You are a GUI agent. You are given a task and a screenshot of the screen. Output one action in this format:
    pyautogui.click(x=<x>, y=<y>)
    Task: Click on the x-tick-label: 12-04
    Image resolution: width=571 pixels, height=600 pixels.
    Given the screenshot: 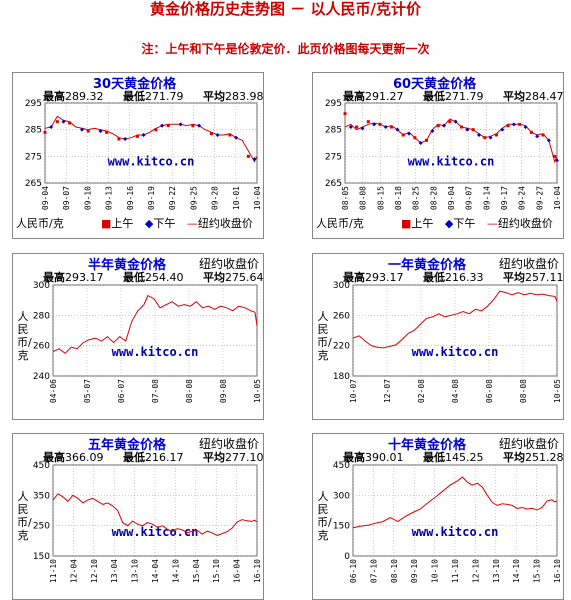 What is the action you would take?
    pyautogui.click(x=73, y=571)
    